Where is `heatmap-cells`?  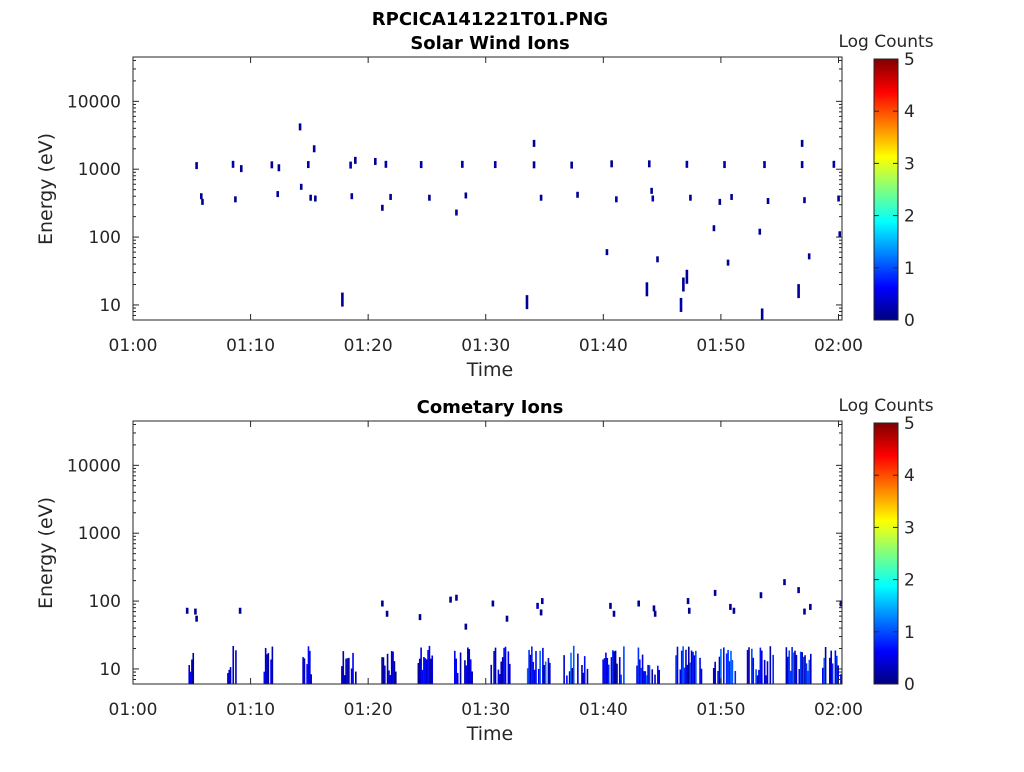
heatmap-cells is located at coordinates (513, 631).